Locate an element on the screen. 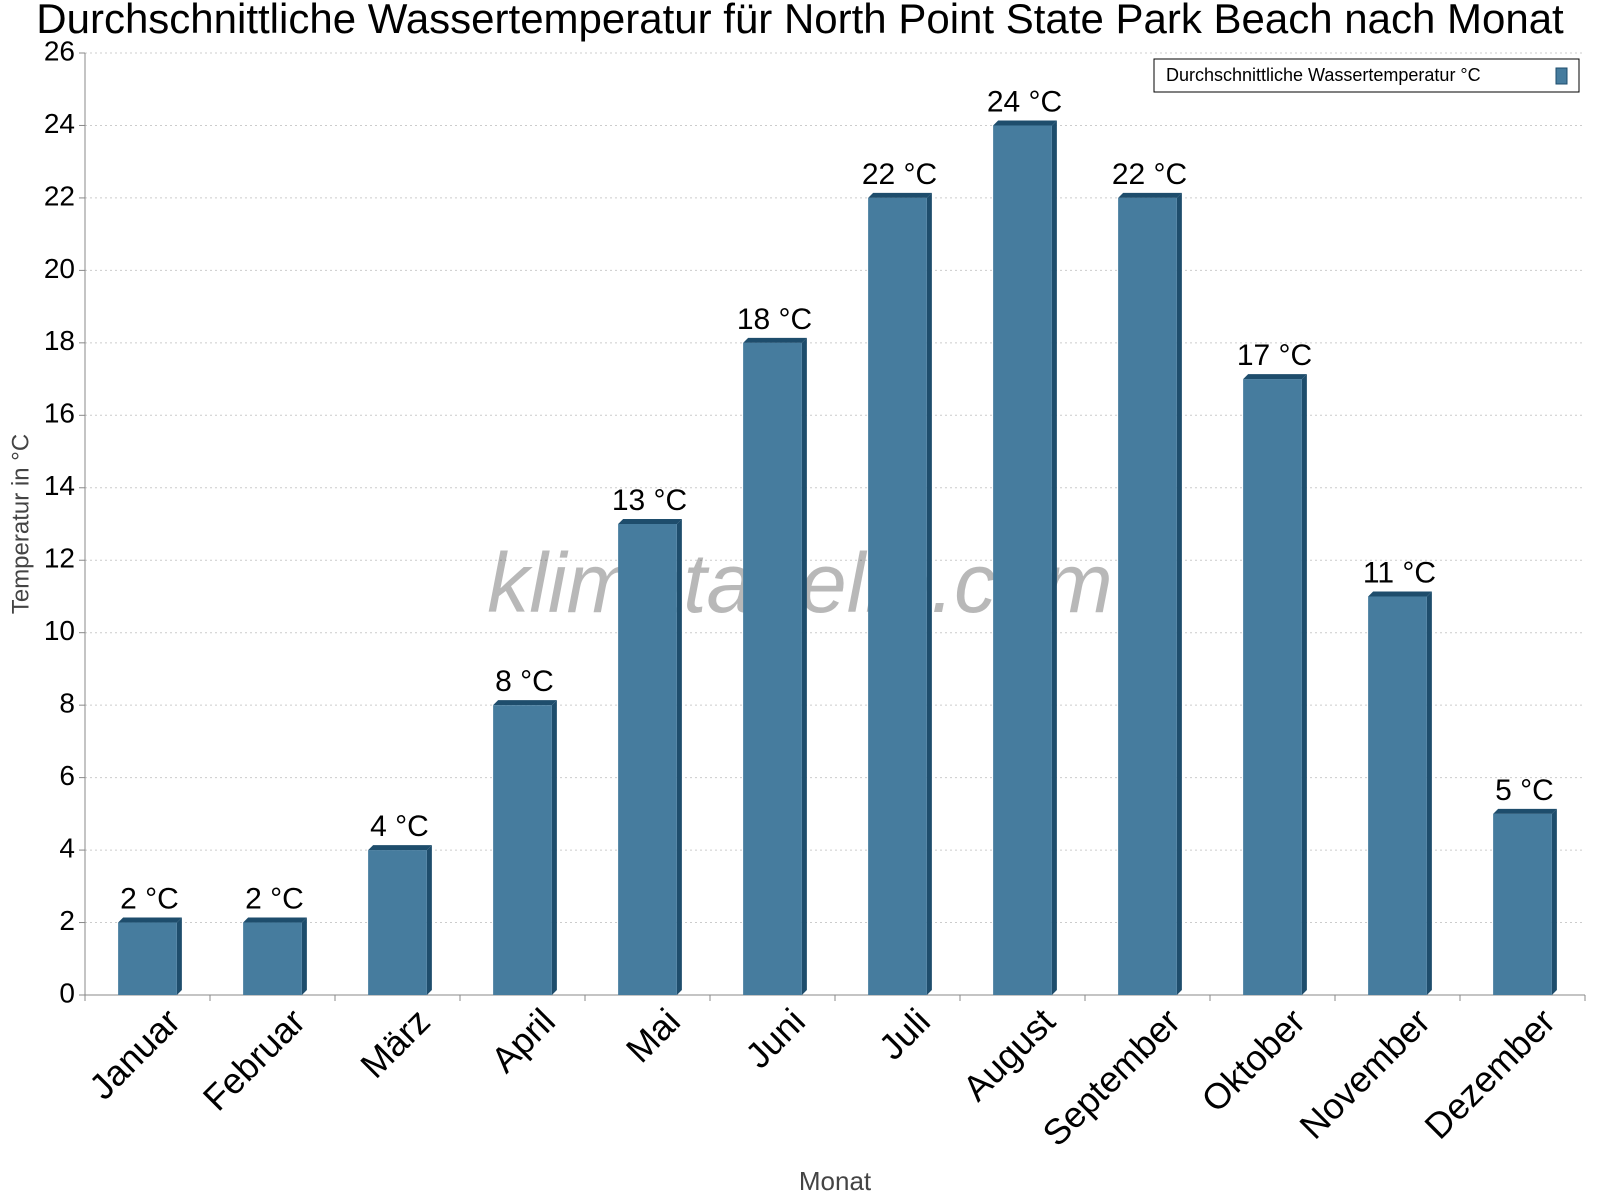  y-axis-label: Temperatur in °C is located at coordinates (20, 524).